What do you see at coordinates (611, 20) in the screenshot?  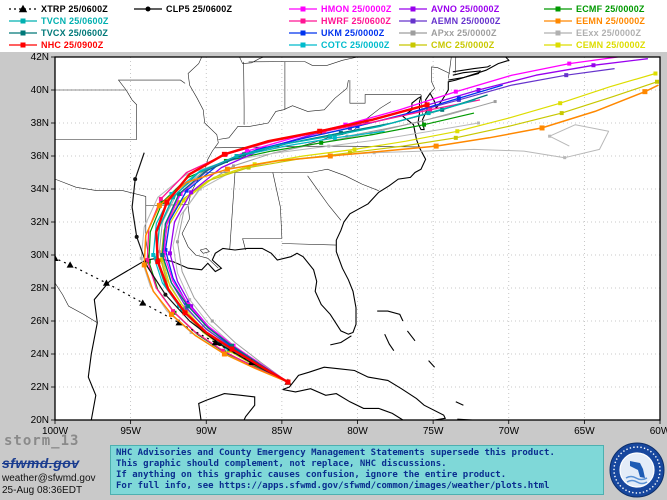 I see `legend-label: EEMN 25/0000Z` at bounding box center [611, 20].